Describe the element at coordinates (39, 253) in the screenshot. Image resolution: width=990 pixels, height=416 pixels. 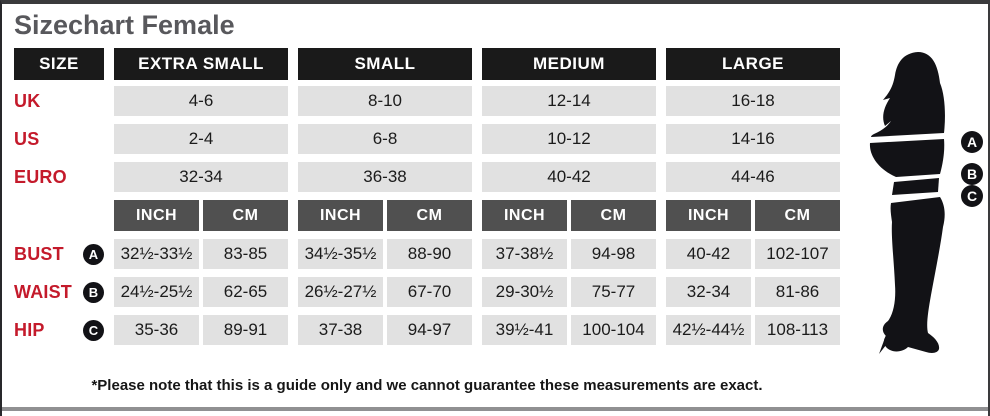
I see `row-label-text: BUST` at that location.